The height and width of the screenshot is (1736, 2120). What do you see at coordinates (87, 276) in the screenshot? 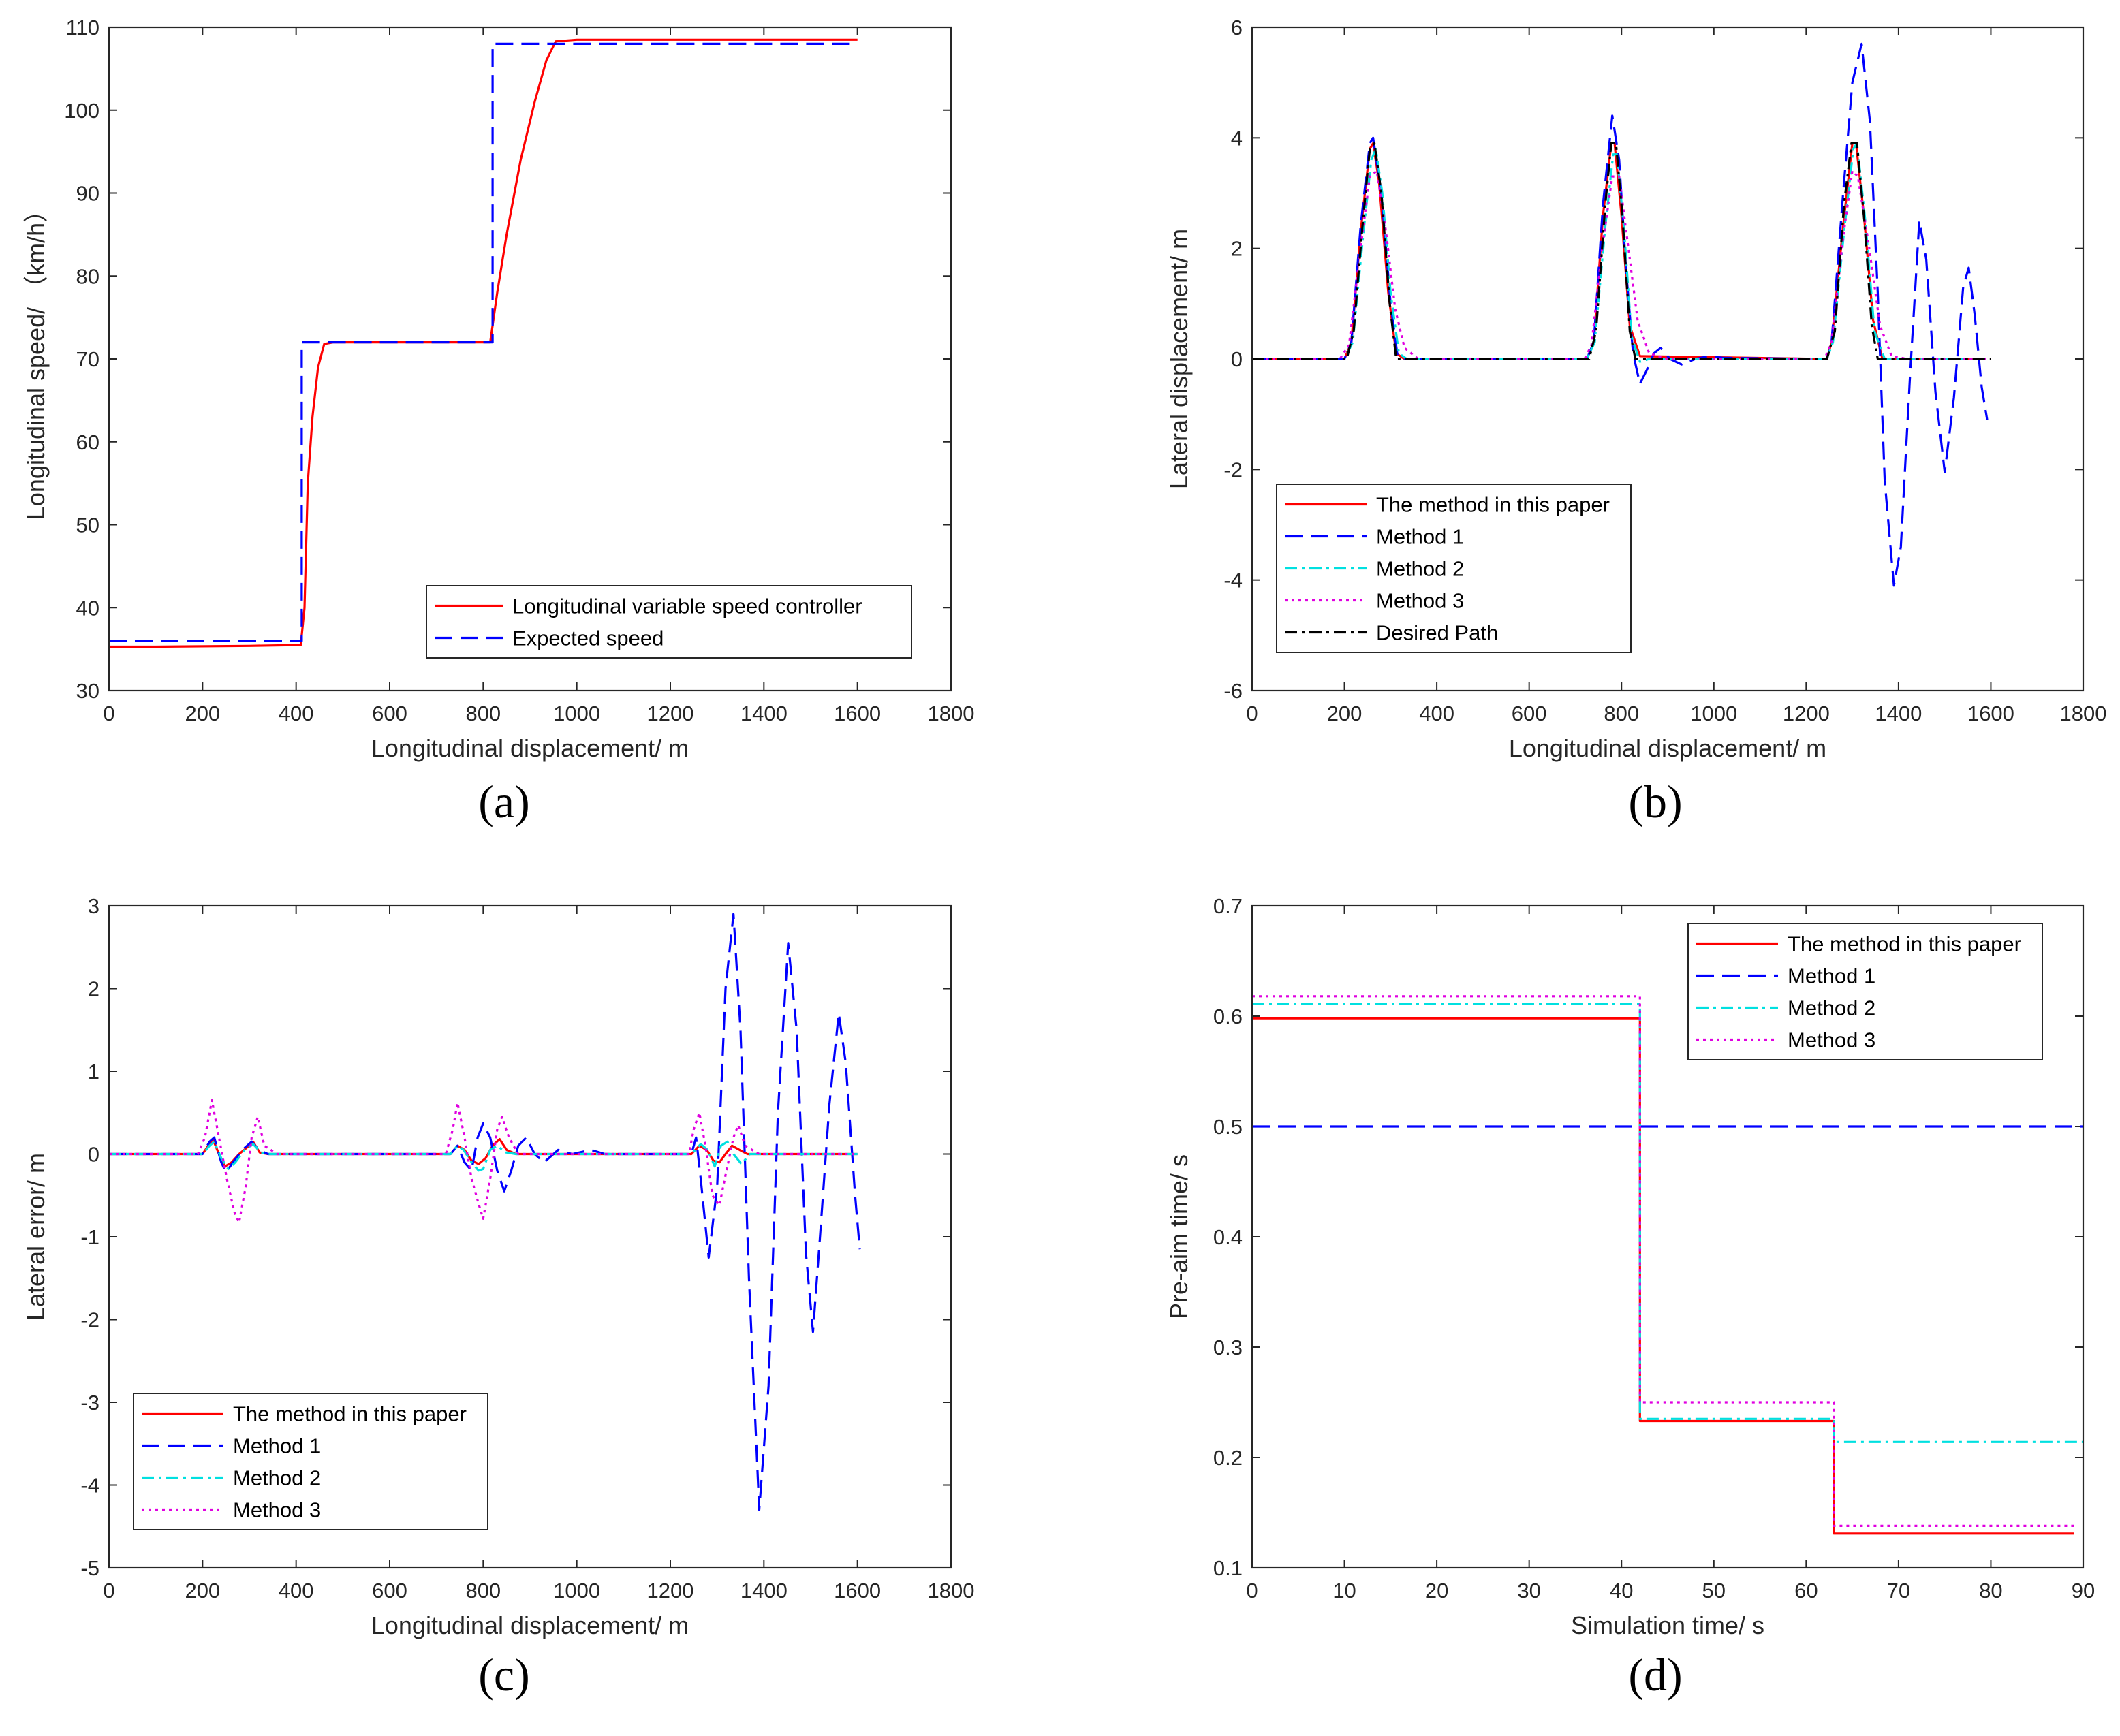
I see `y-tick-label: 80` at bounding box center [87, 276].